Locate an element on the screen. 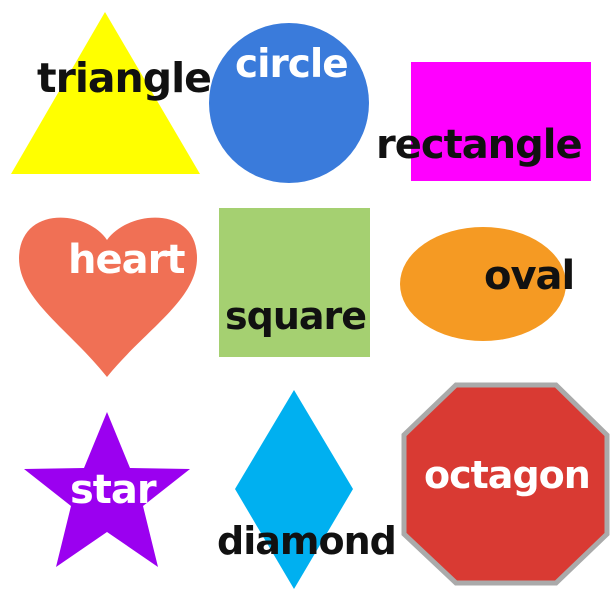 This screenshot has height=605, width=615. circle-shape is located at coordinates (289, 103).